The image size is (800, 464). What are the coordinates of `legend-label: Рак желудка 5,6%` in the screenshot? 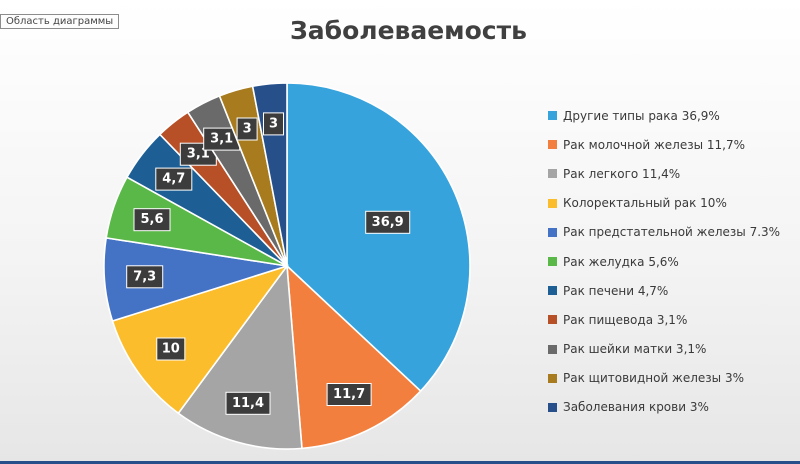 It's located at (621, 261).